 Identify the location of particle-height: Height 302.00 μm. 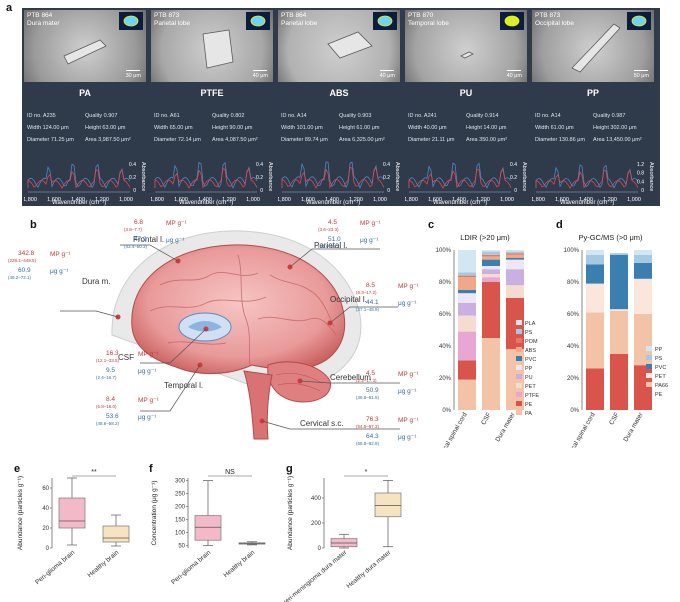
(615, 128).